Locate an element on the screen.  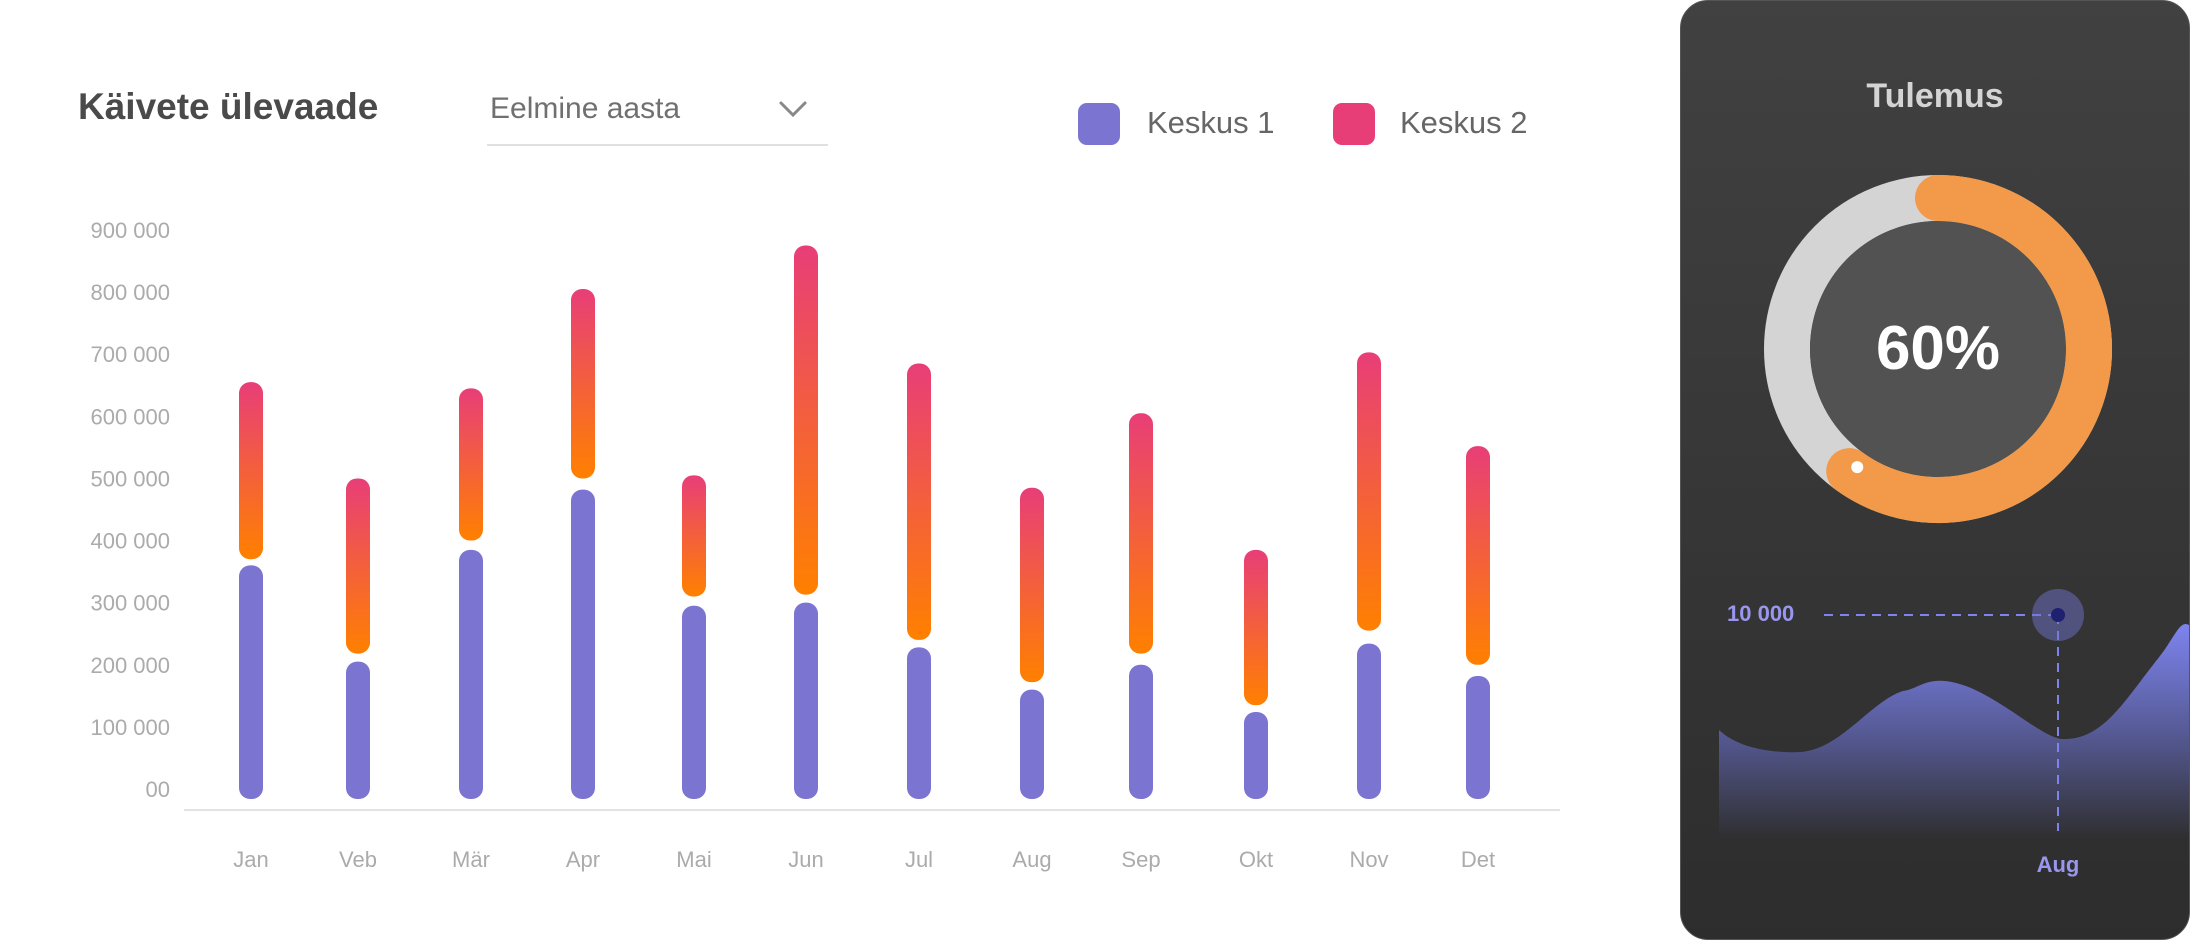
highlight-point is located at coordinates (2058, 615).